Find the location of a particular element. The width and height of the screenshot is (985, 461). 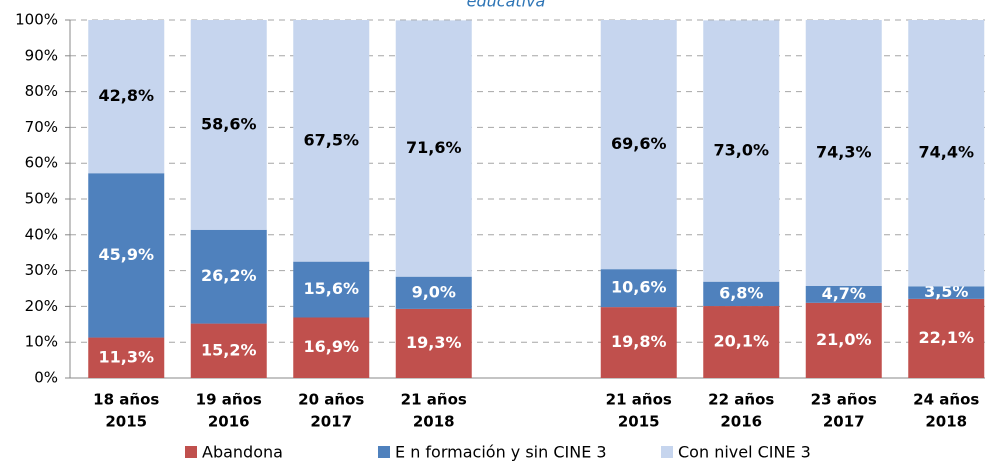

value-label: 3,5% is located at coordinates (946, 291).